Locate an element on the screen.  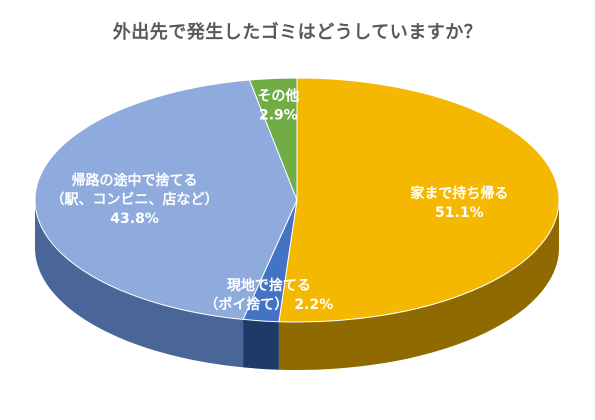
pie-category-label-3: その他 is located at coordinates (278, 96).